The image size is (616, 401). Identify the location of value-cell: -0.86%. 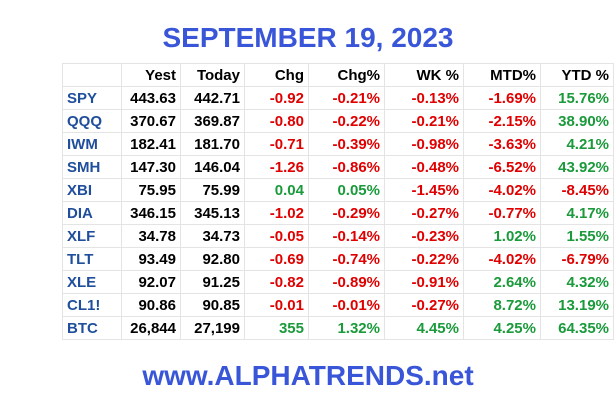
(346, 167).